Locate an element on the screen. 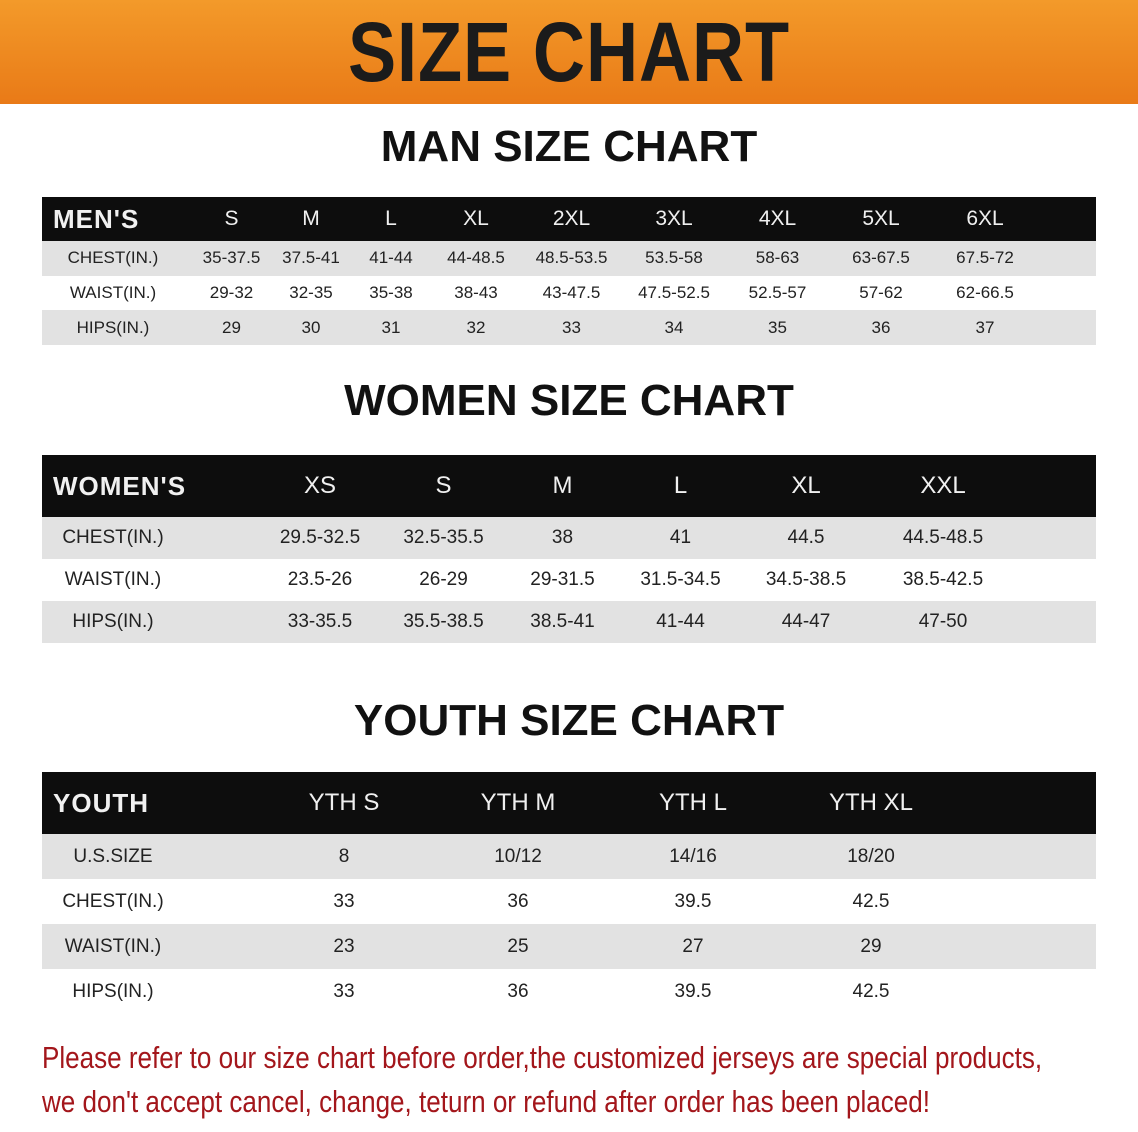 The image size is (1138, 1132). table-cell: 30 is located at coordinates (311, 327).